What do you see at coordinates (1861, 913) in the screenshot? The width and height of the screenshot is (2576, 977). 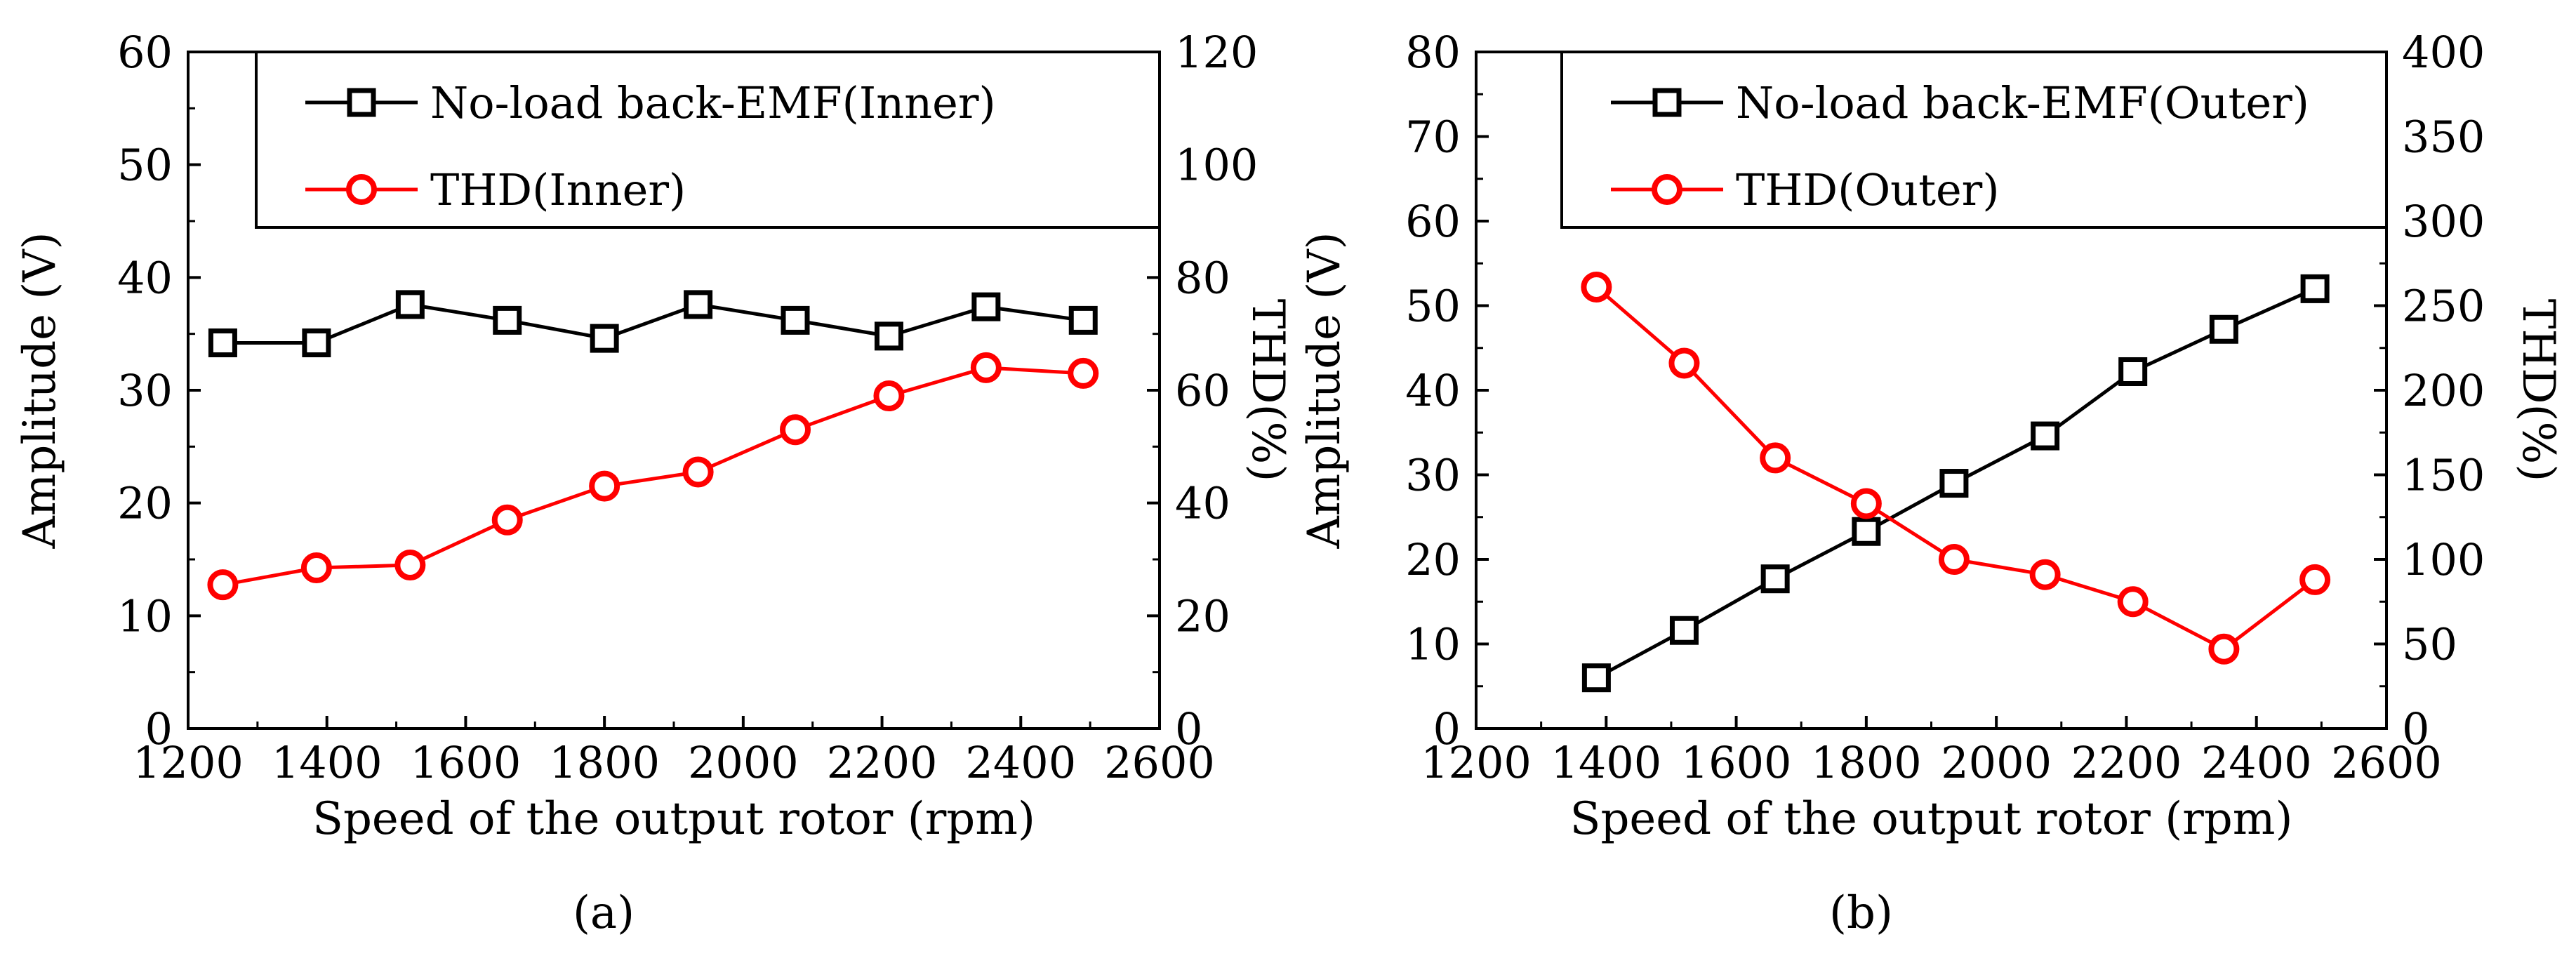 I see `panel-label: (b)` at bounding box center [1861, 913].